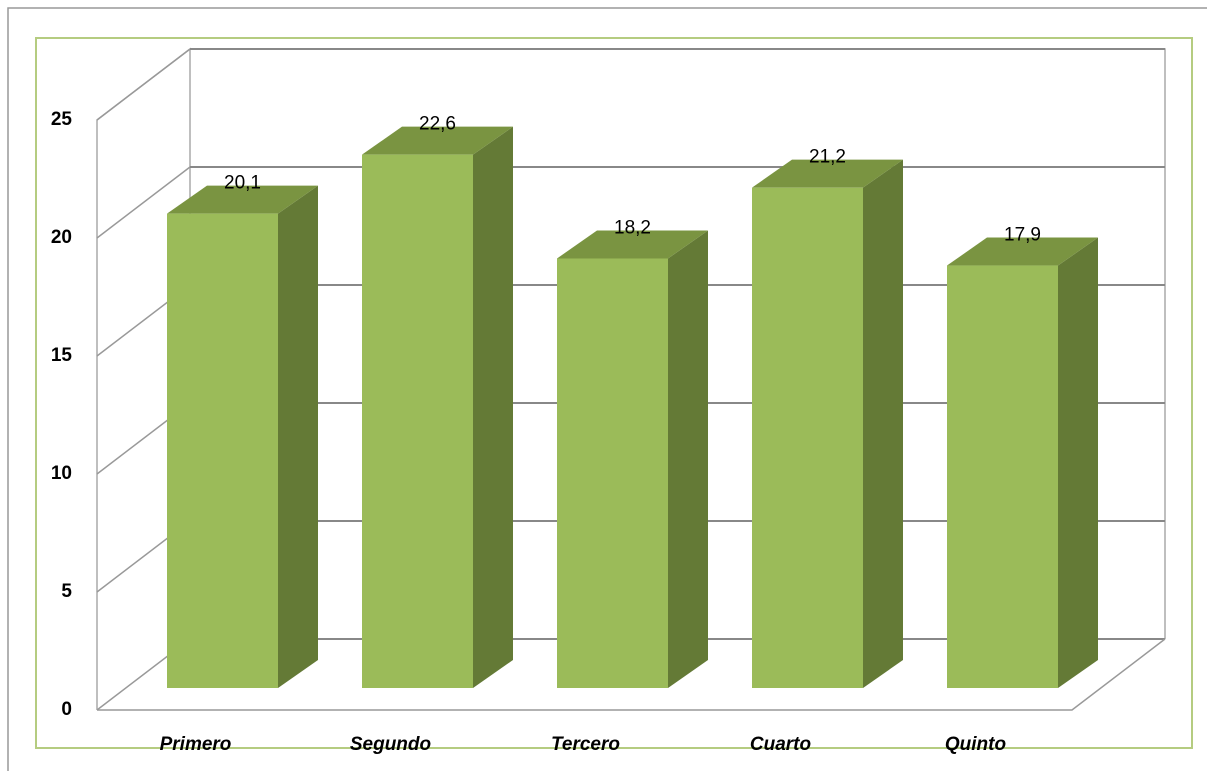 This screenshot has height=771, width=1207. I want to click on x-tick-label: Tercero, so click(585, 744).